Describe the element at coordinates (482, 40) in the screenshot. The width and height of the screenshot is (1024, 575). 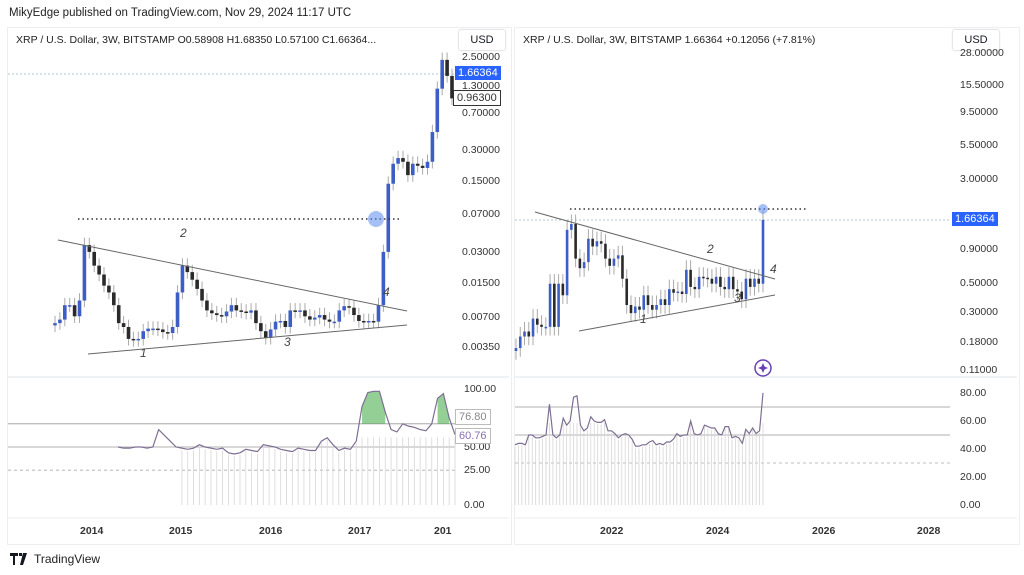
I see `left-currency-button: USD` at that location.